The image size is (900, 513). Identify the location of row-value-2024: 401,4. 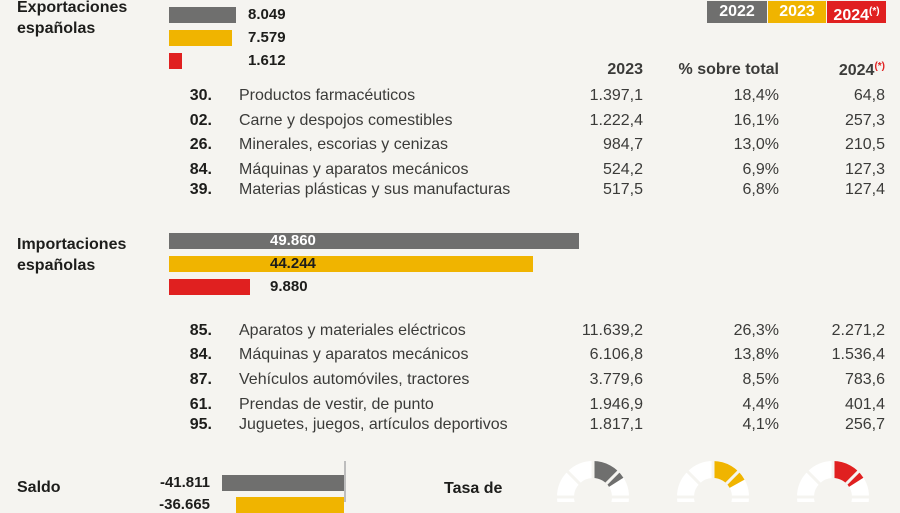
(864, 404).